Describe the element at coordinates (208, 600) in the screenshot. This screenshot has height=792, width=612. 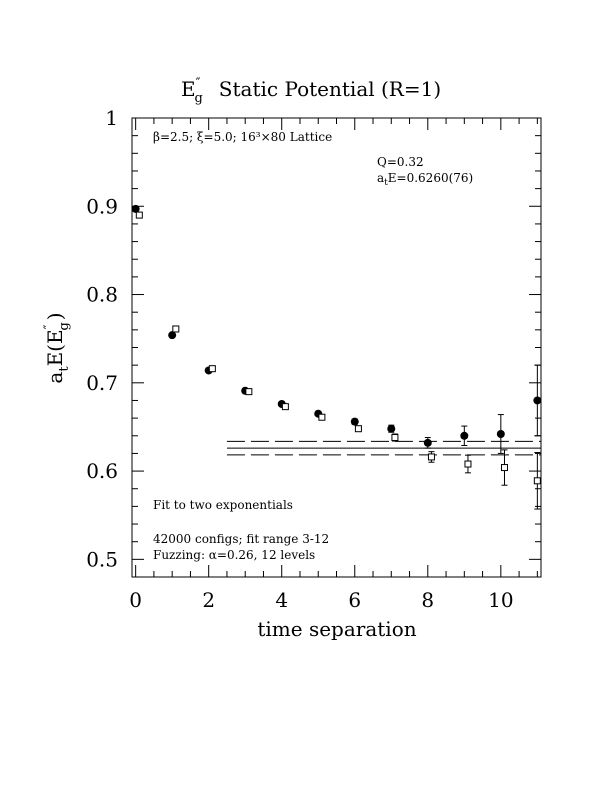
I see `x-tick-label: 2` at that location.